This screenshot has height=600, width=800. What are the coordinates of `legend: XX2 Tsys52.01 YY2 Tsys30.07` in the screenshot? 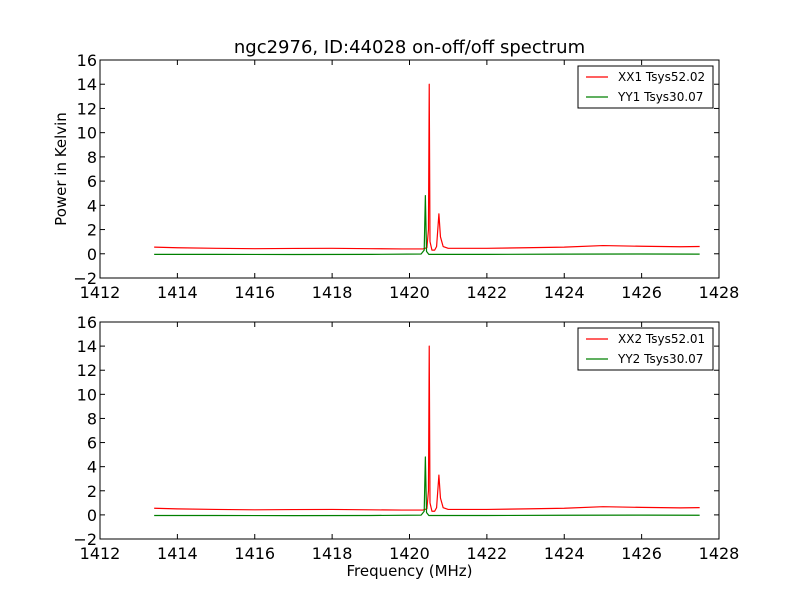 It's located at (645, 349).